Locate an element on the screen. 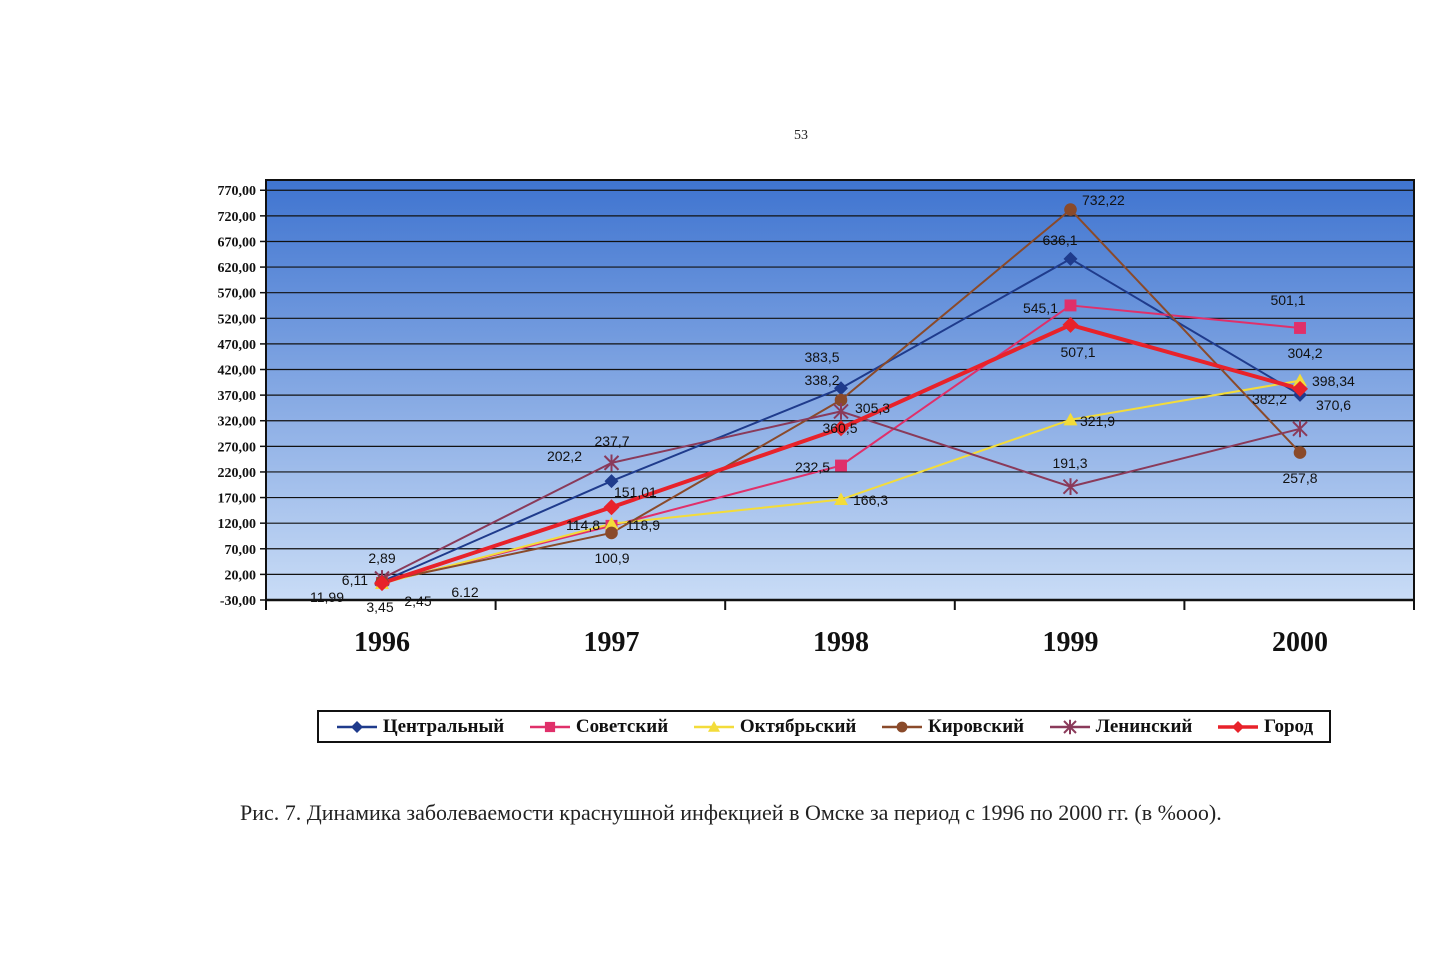 This screenshot has width=1443, height=960. data-label: 507,1 is located at coordinates (1077, 352).